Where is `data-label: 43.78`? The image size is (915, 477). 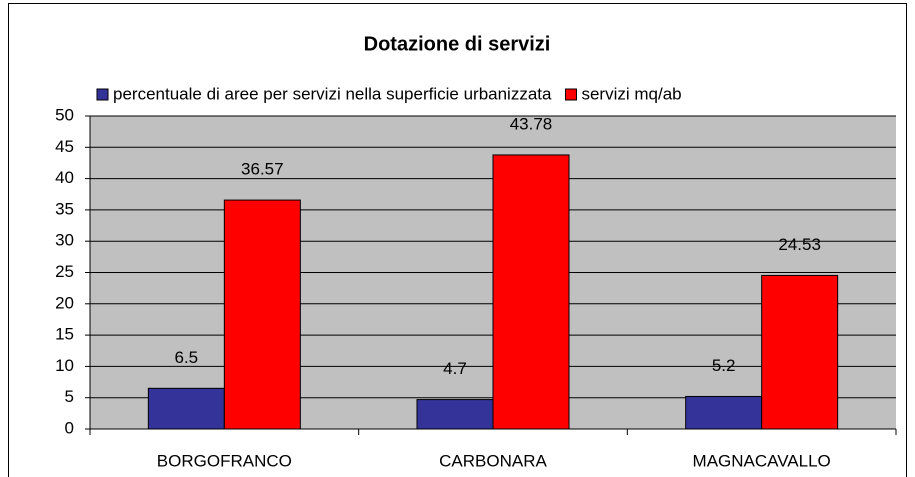 data-label: 43.78 is located at coordinates (531, 123).